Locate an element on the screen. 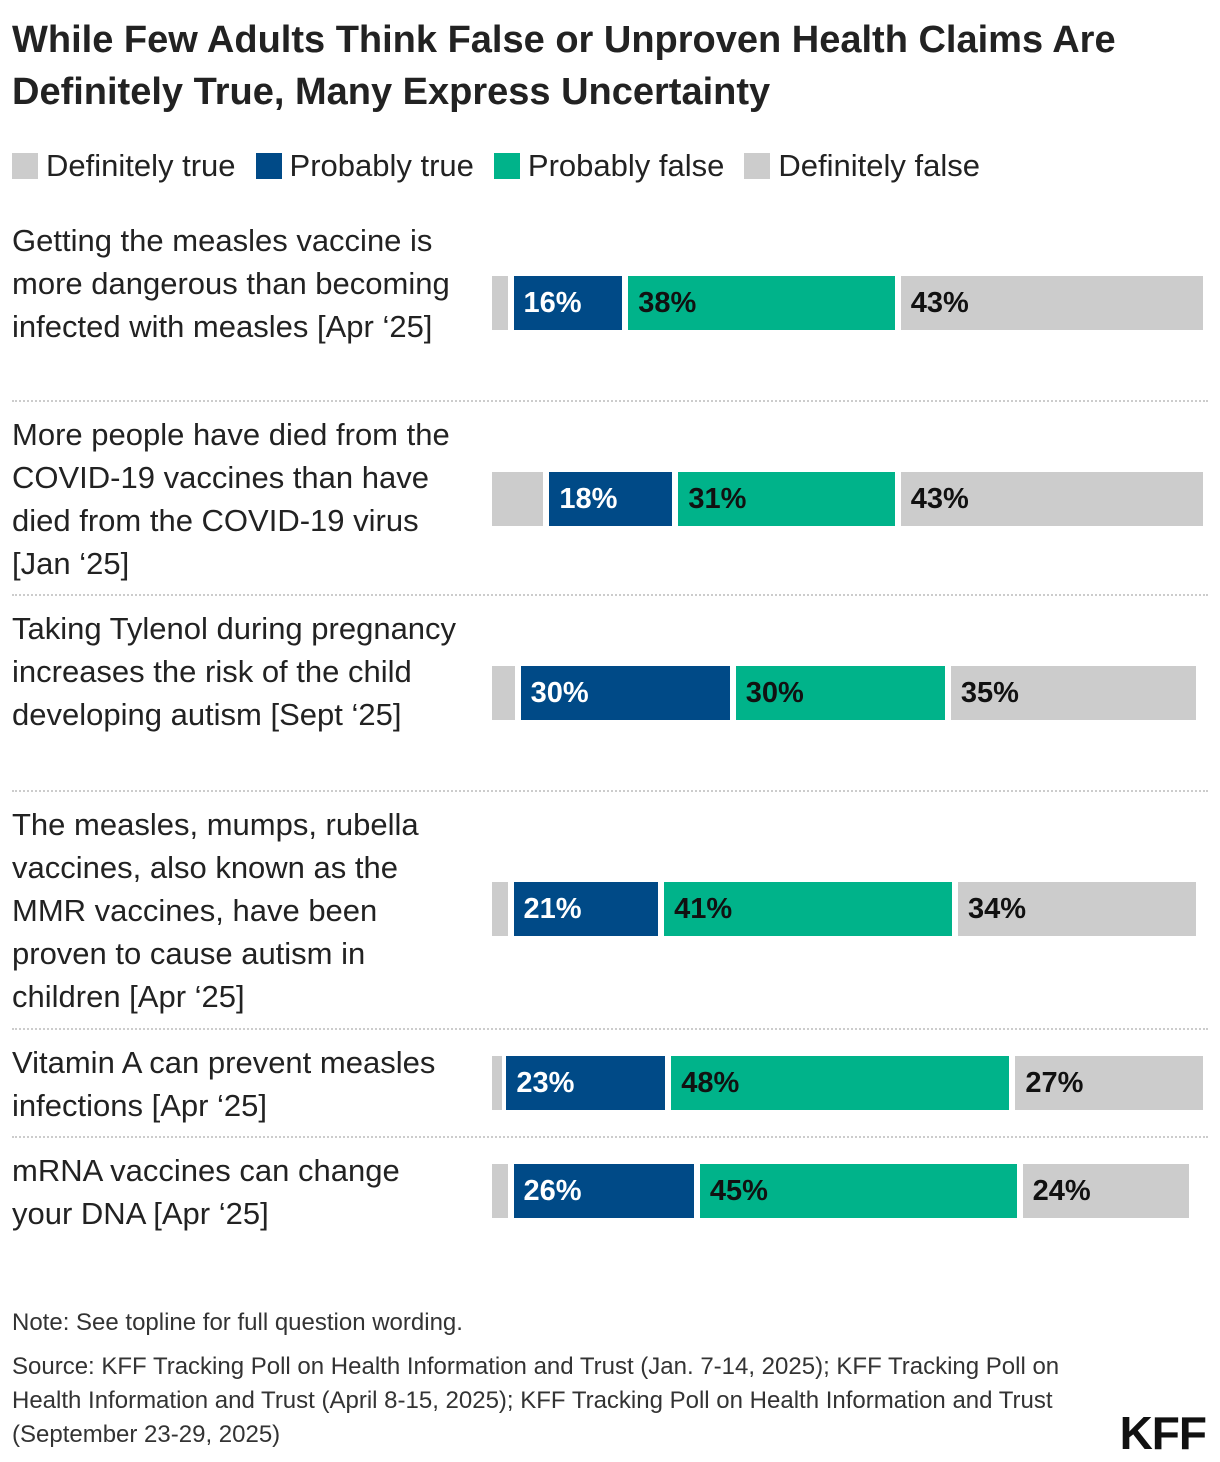 This screenshot has height=1462, width=1220. data-label: 18% is located at coordinates (588, 498).